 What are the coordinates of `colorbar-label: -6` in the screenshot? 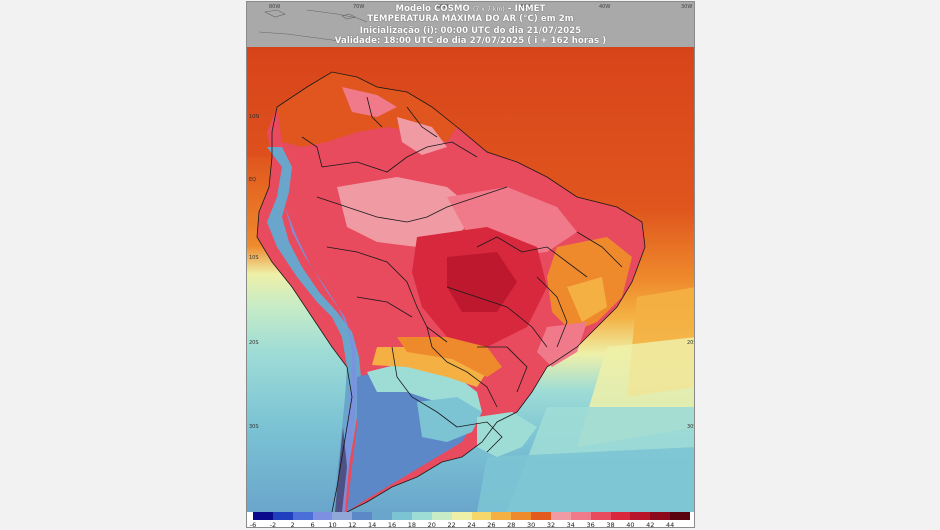 It's located at (253, 524).